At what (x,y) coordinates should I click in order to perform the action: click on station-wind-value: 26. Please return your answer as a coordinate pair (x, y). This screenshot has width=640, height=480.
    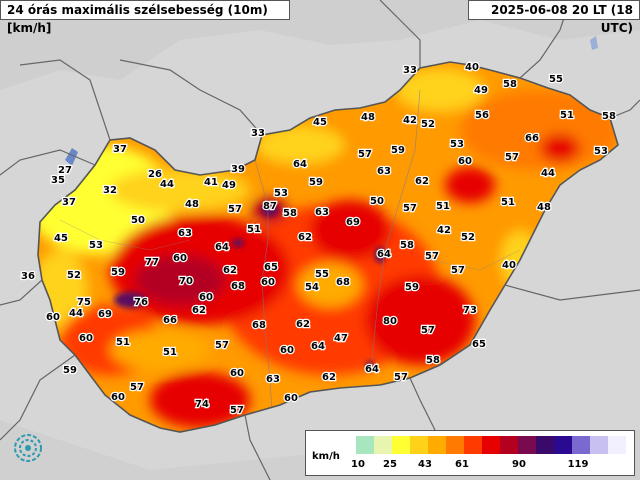
    Looking at the image, I should click on (155, 174).